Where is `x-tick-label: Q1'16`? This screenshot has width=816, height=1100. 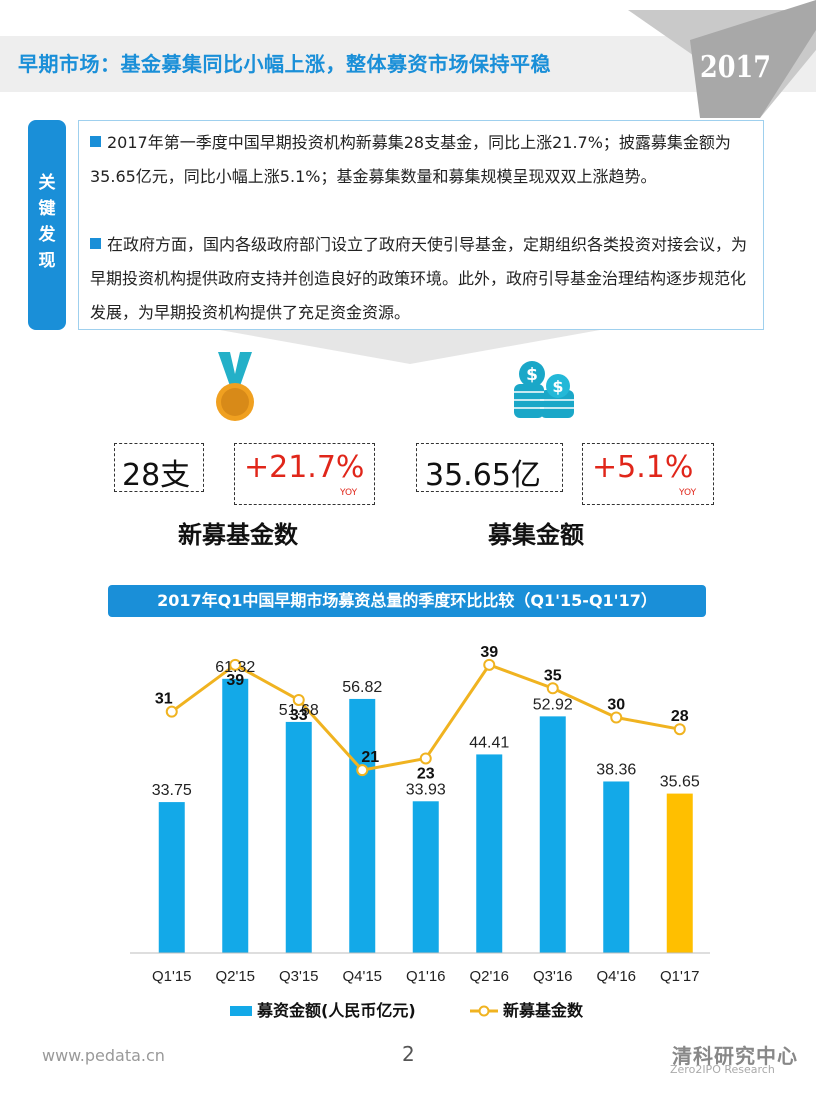
x-tick-label: Q1'16 is located at coordinates (426, 976).